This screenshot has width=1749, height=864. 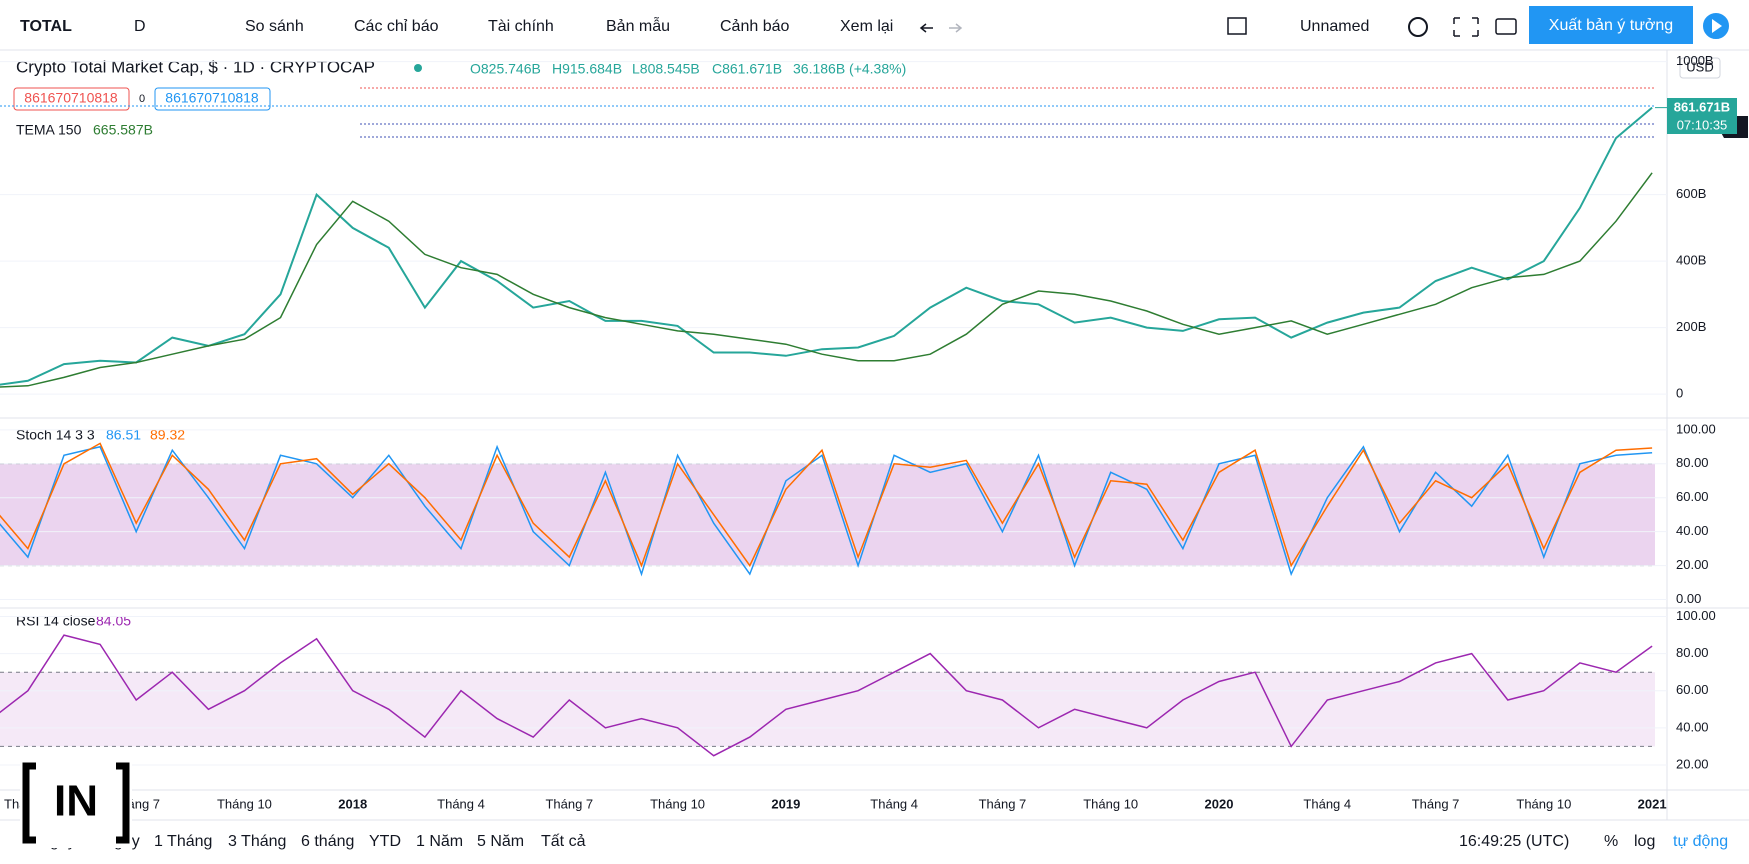 I want to click on logo-bracket, so click(x=76, y=803).